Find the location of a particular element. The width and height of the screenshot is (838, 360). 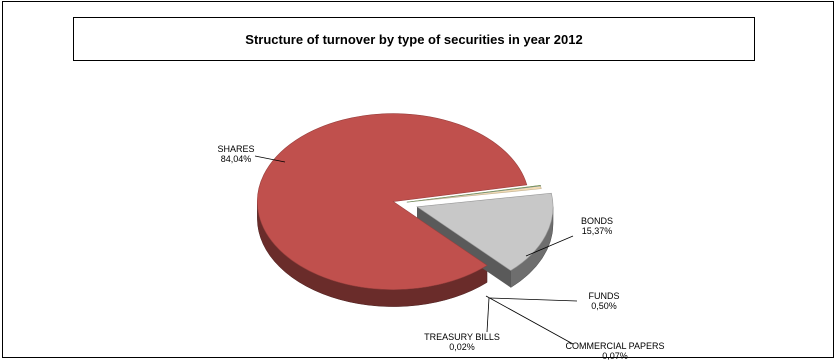

slice-value-bonds: 15,37% is located at coordinates (597, 231).